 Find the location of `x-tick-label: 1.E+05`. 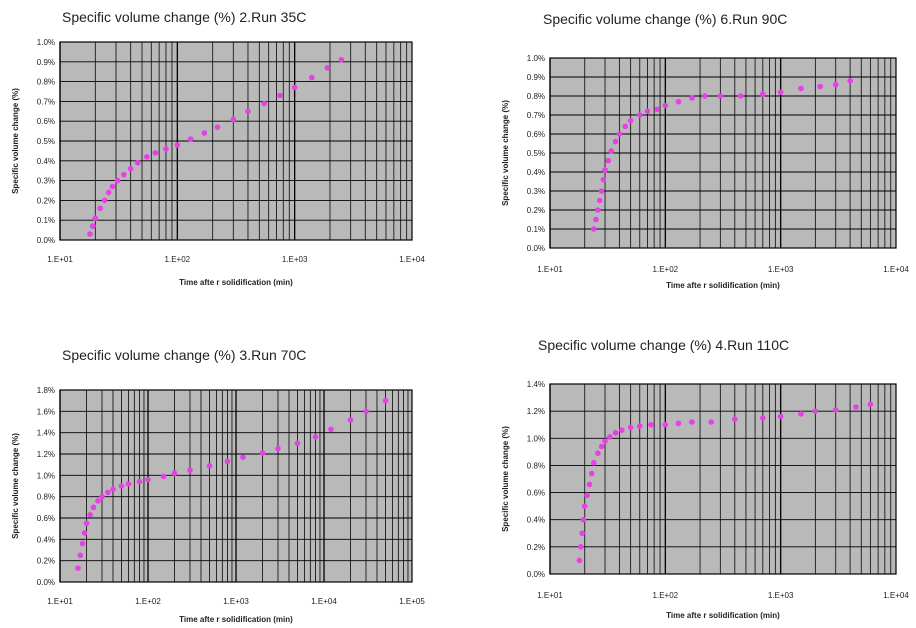

x-tick-label: 1.E+05 is located at coordinates (412, 601).